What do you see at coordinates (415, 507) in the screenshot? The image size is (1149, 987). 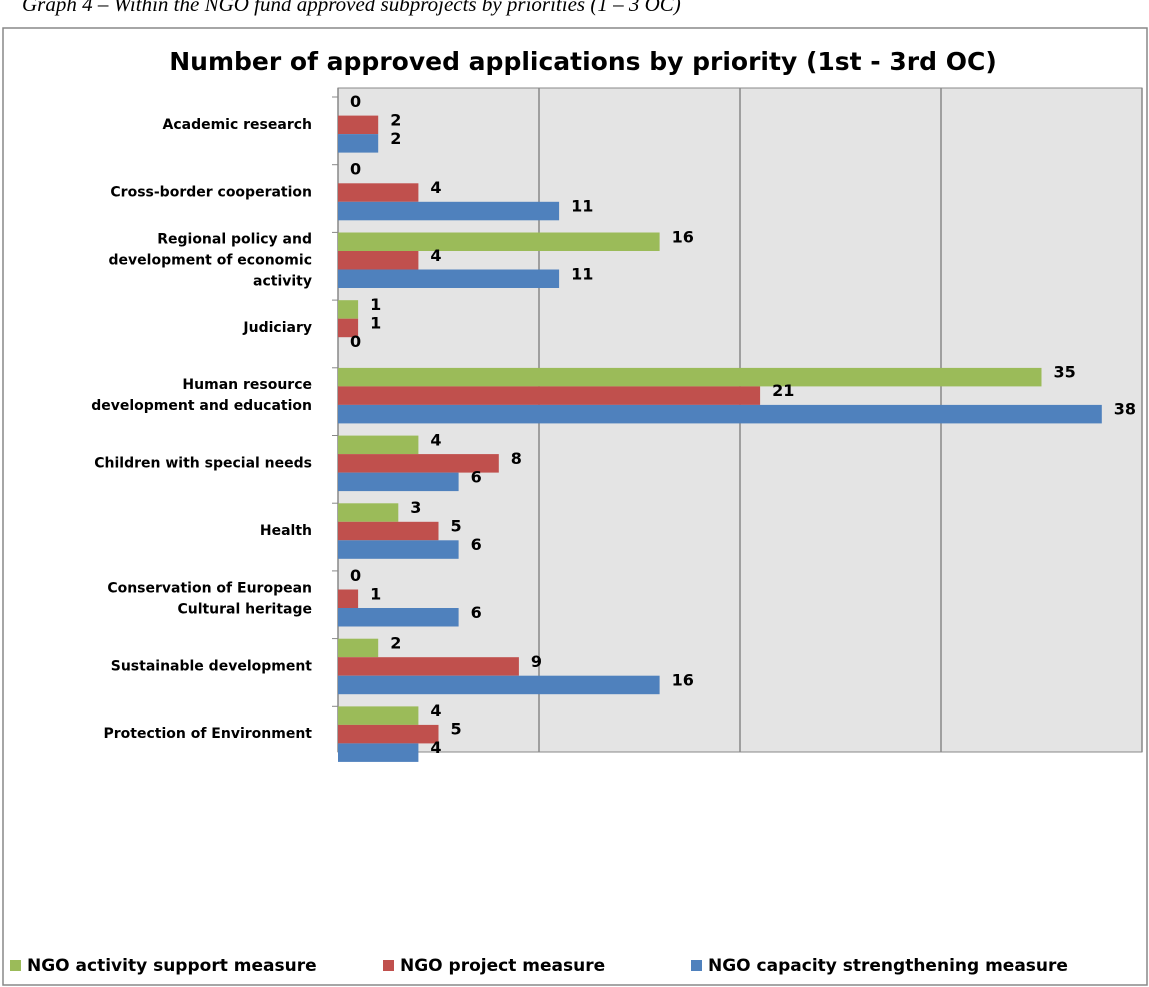 I see `data-label: 3` at bounding box center [415, 507].